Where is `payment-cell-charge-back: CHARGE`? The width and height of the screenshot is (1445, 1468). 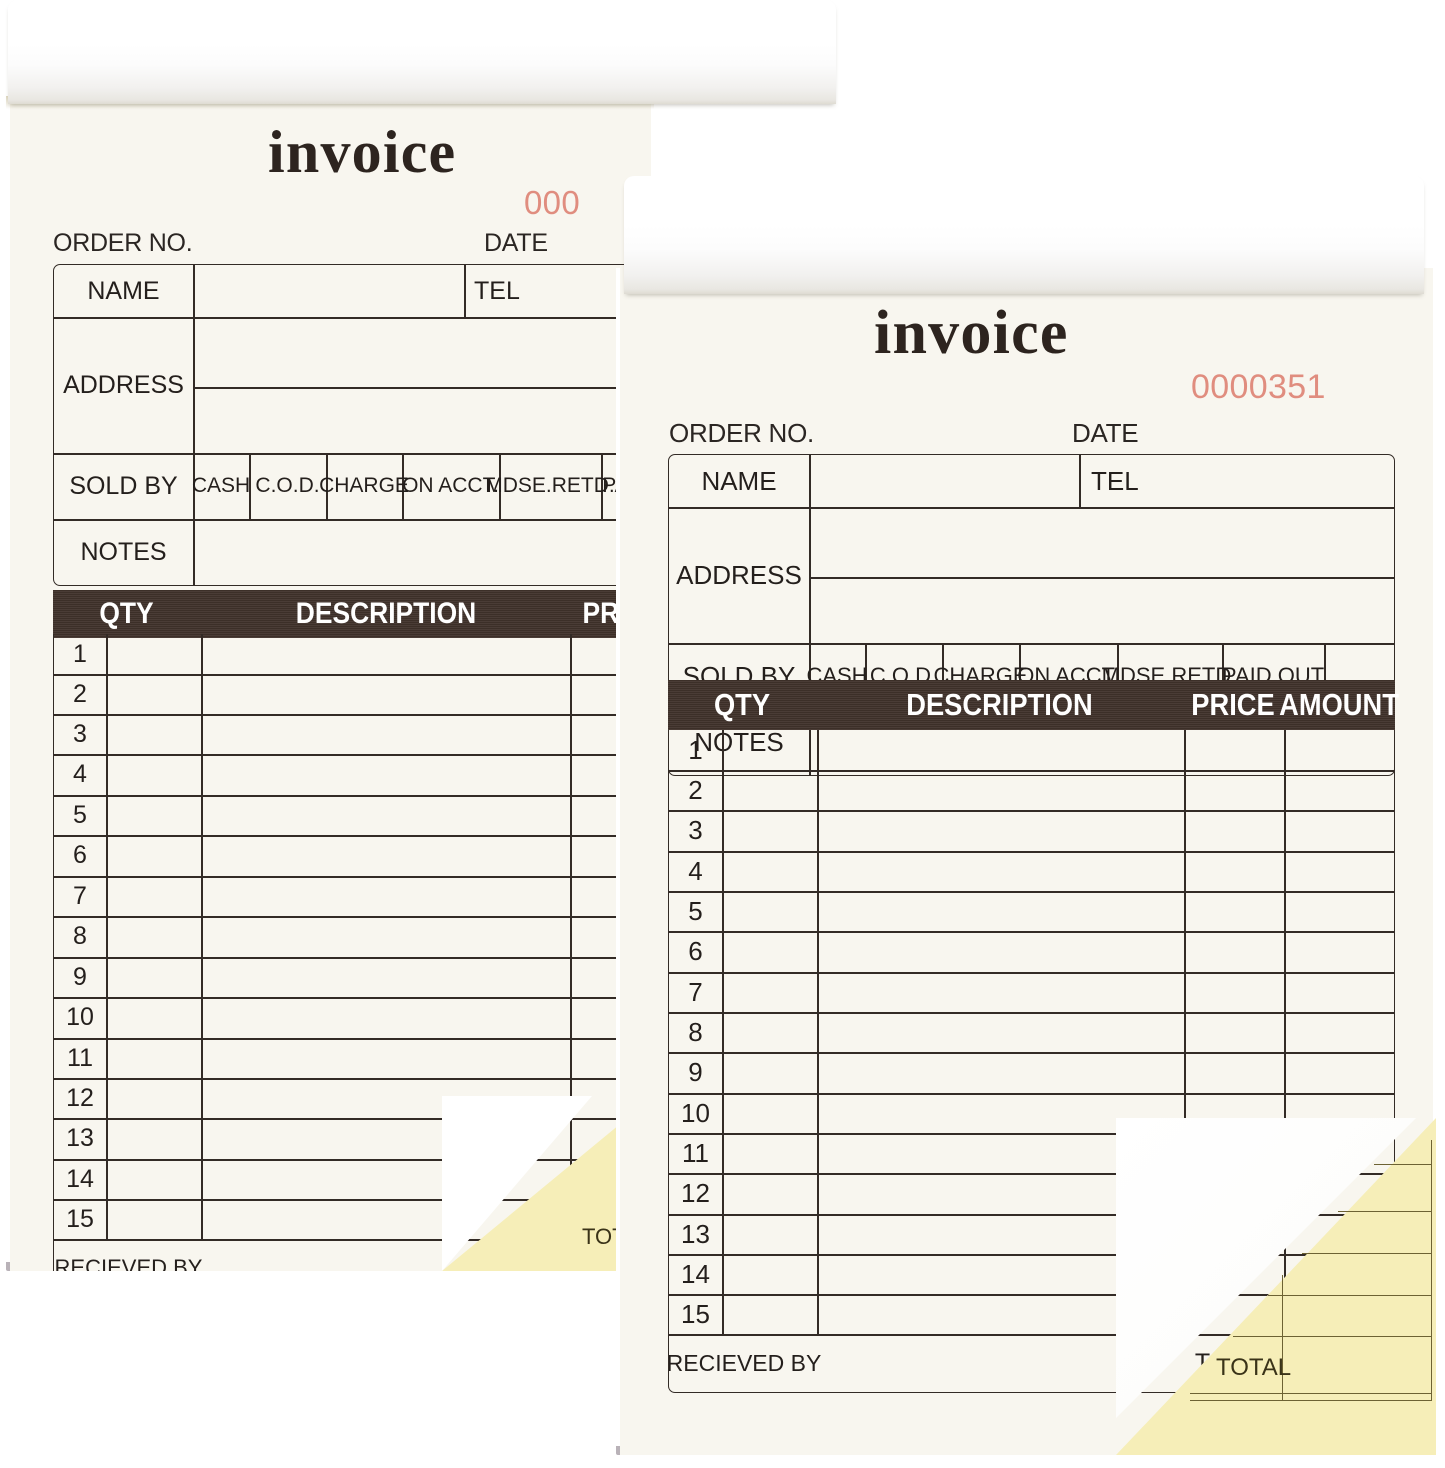
payment-cell-charge-back: CHARGE is located at coordinates (364, 485).